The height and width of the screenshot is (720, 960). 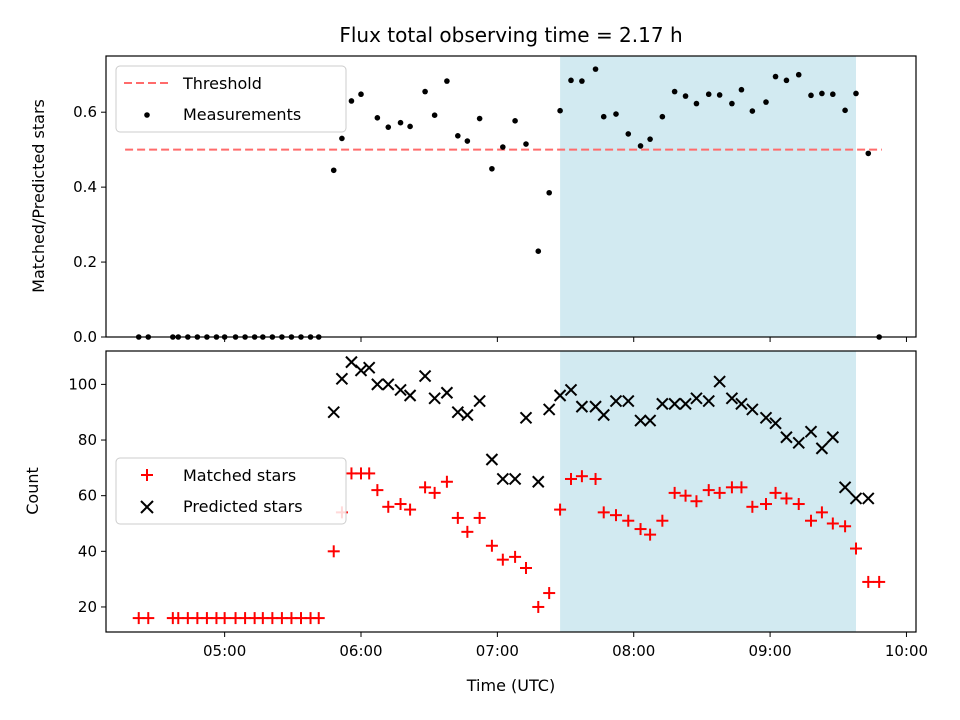 I want to click on bottom-xtick-label: 06:00, so click(x=360, y=651).